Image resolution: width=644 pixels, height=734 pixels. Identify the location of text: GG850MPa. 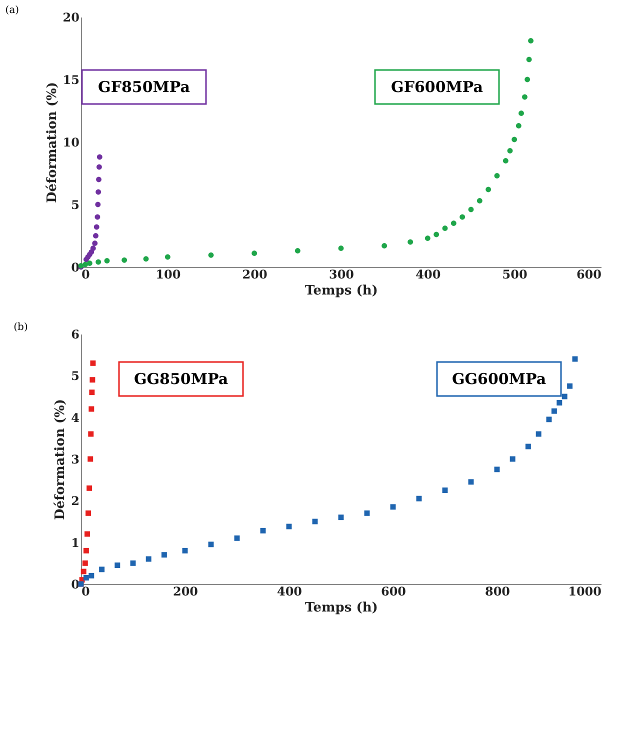
(181, 379).